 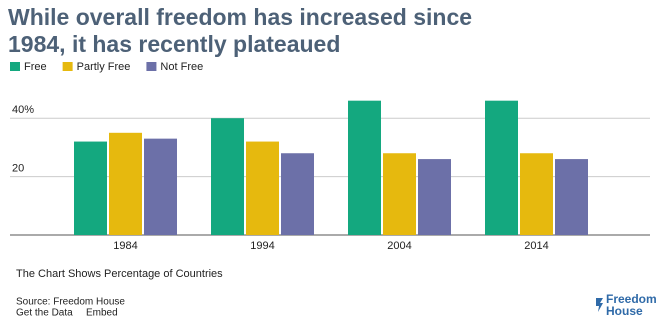 I want to click on logo: Freedom, so click(x=631, y=299).